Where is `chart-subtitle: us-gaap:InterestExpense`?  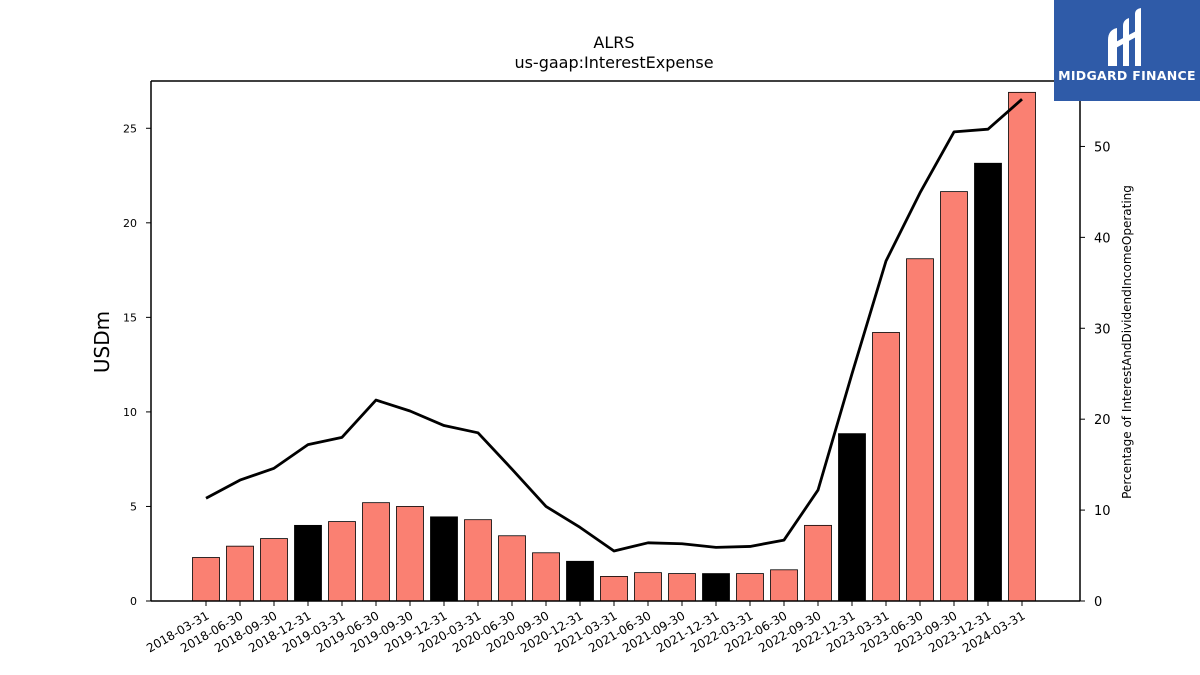
chart-subtitle: us-gaap:InterestExpense is located at coordinates (613, 62).